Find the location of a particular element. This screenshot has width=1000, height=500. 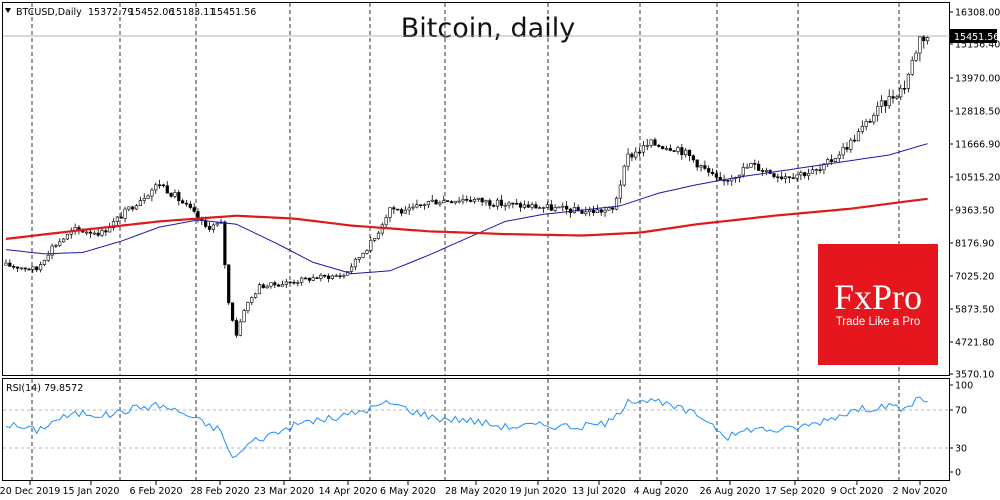

y-tick-label: 13970.00 is located at coordinates (977, 79).